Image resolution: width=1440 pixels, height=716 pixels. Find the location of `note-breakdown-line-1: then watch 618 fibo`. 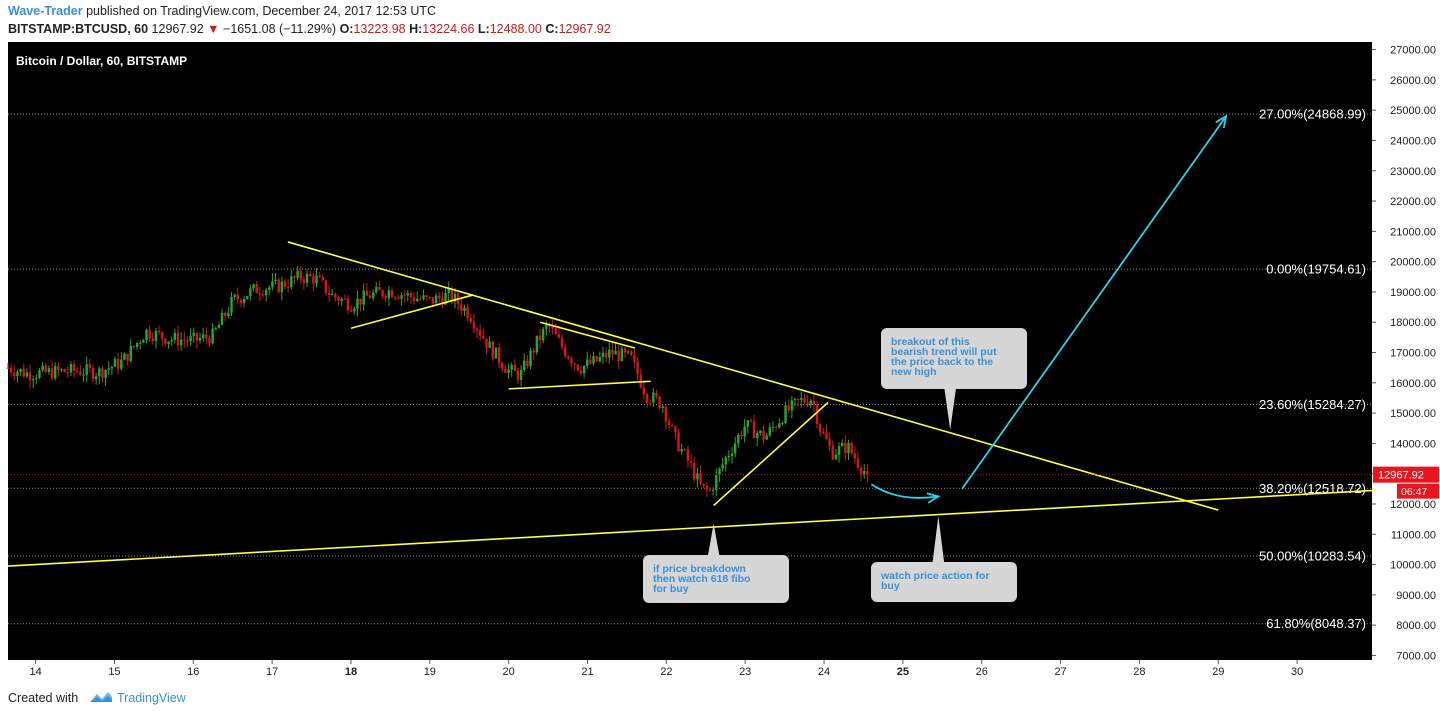

note-breakdown-line-1: then watch 618 fibo is located at coordinates (701, 579).